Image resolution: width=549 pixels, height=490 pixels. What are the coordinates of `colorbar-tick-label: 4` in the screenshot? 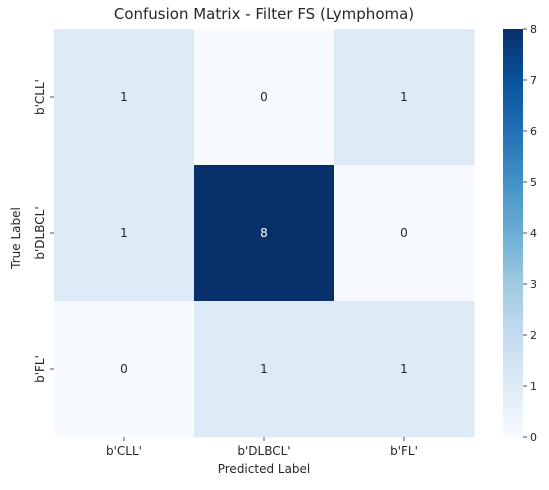 It's located at (533, 233).